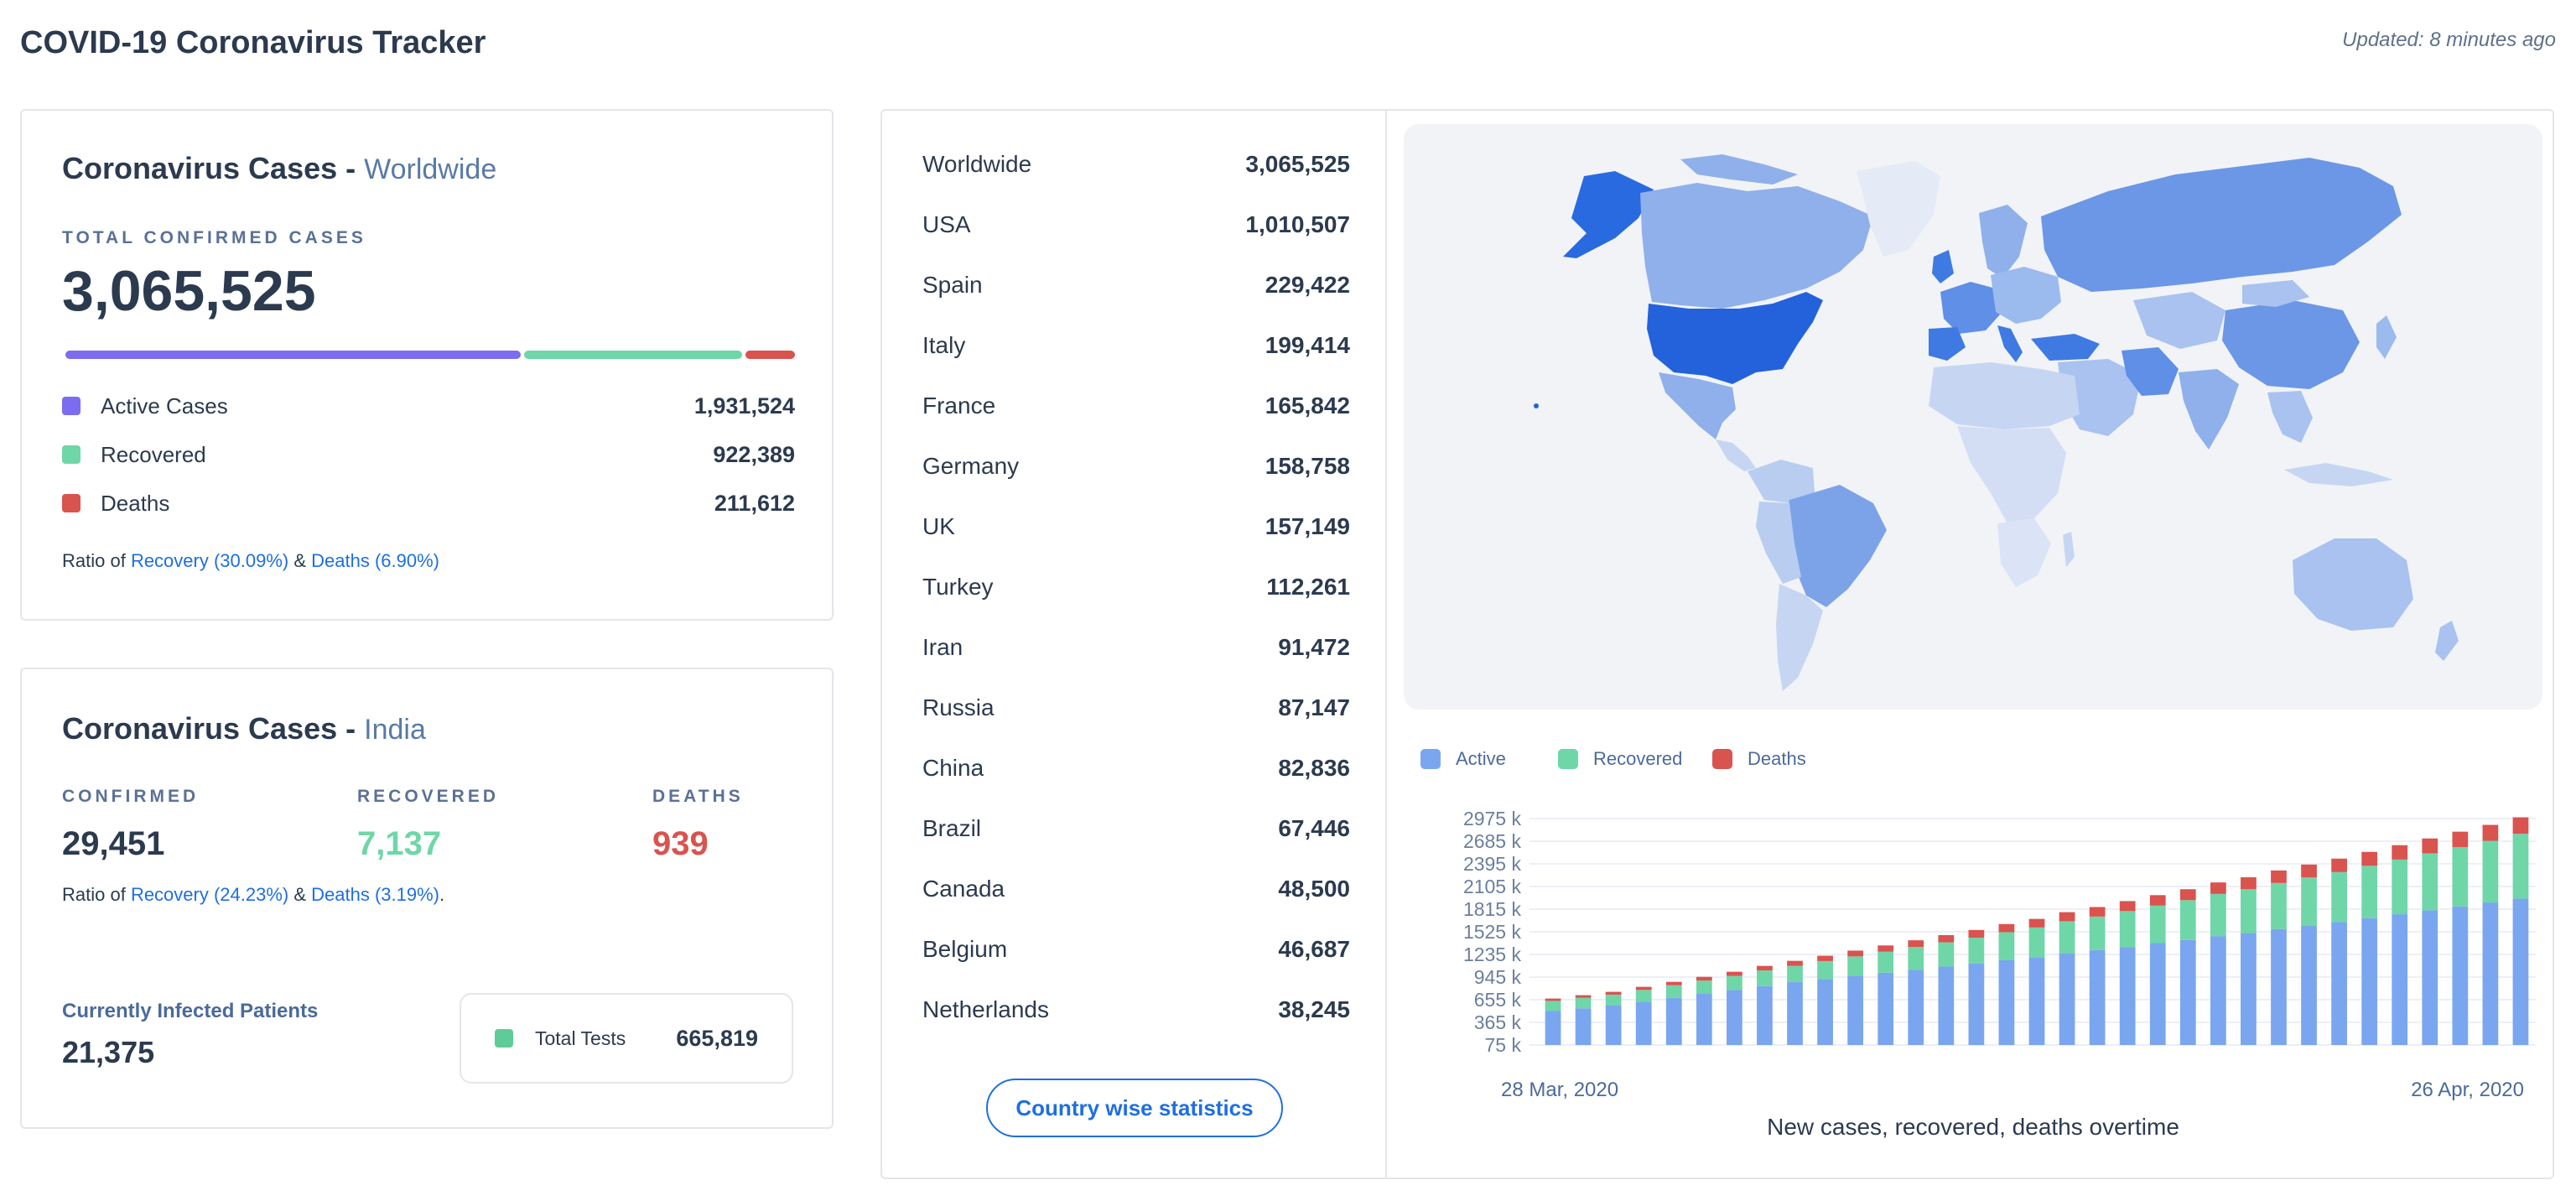  What do you see at coordinates (1136, 949) in the screenshot?
I see `country-row: Belgium 46,687` at bounding box center [1136, 949].